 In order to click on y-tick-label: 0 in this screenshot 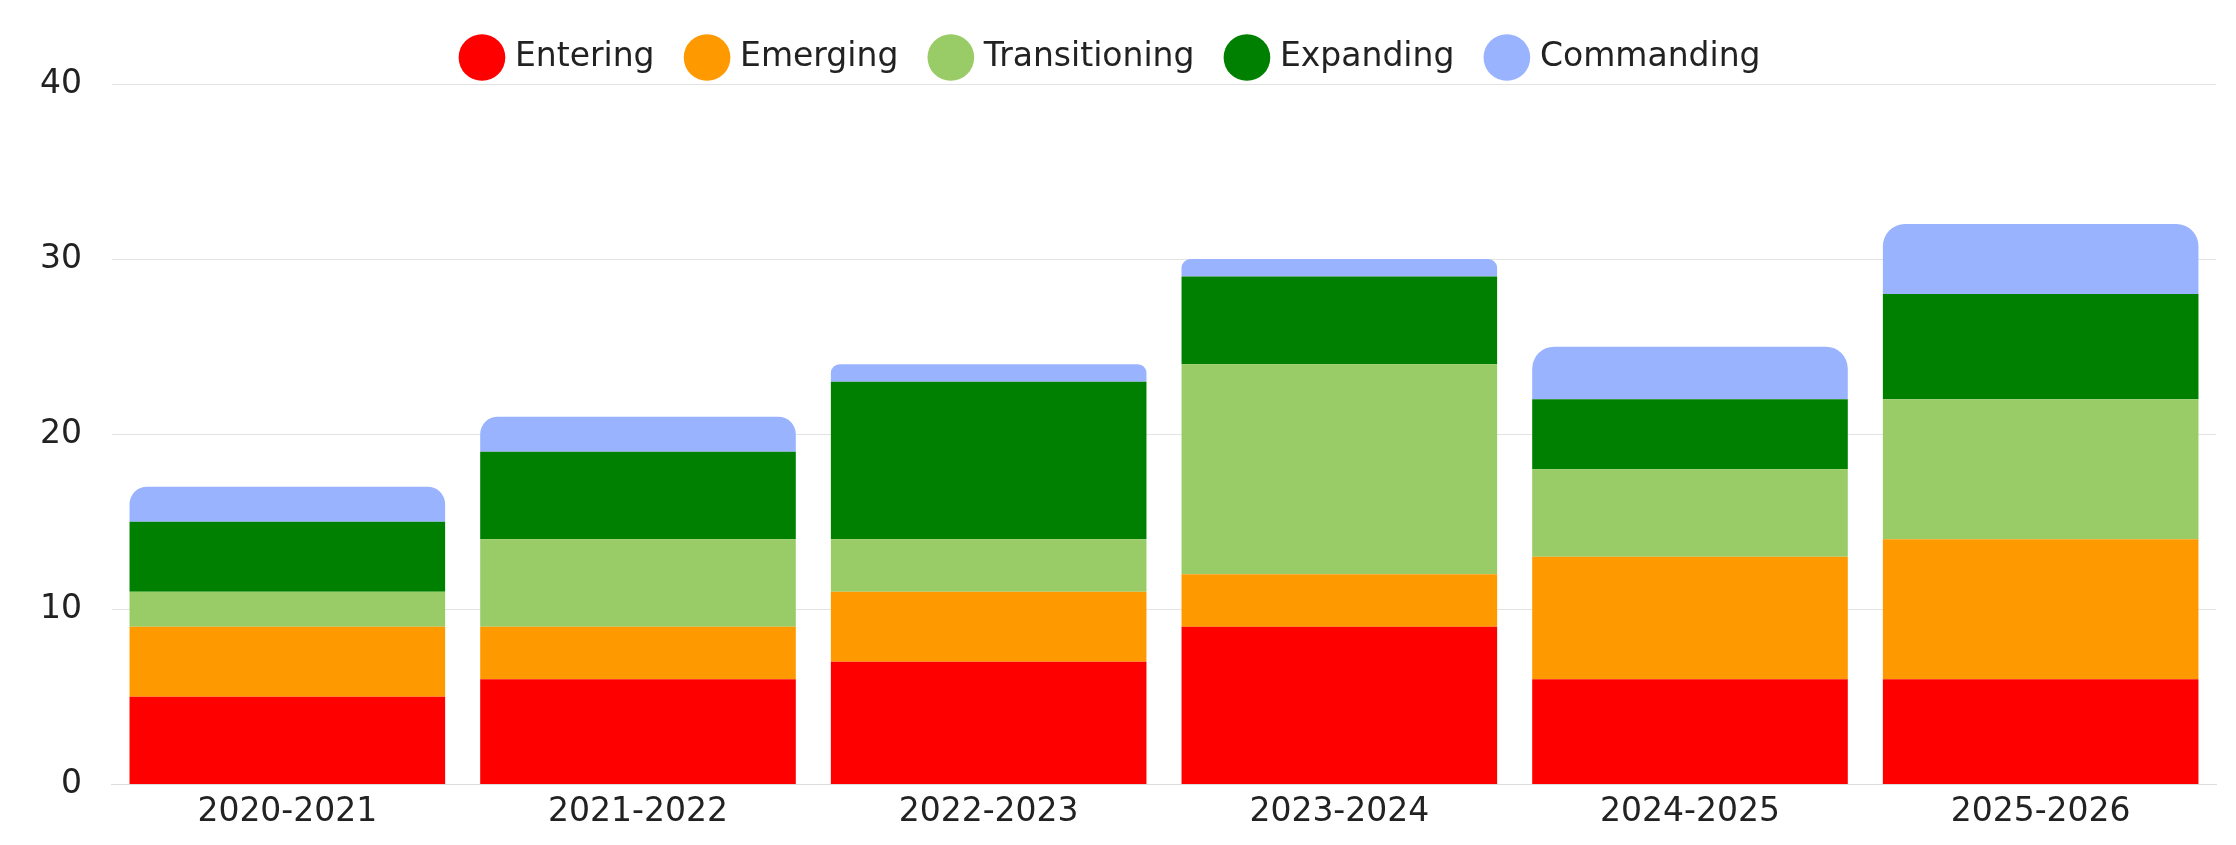, I will do `click(71, 781)`.